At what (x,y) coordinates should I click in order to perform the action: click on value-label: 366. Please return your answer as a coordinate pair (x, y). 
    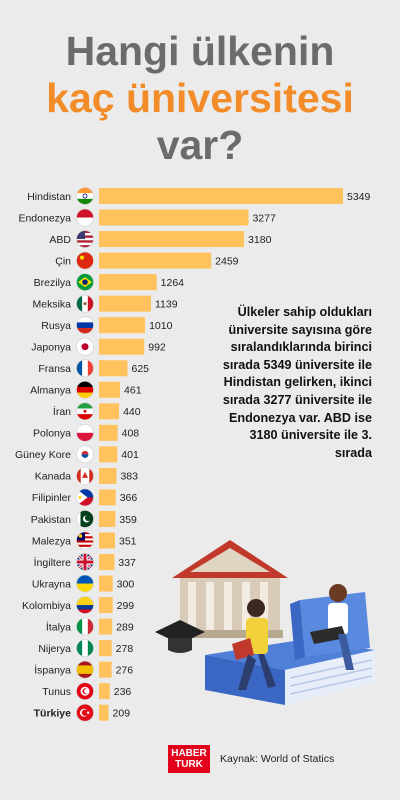
    Looking at the image, I should click on (129, 498).